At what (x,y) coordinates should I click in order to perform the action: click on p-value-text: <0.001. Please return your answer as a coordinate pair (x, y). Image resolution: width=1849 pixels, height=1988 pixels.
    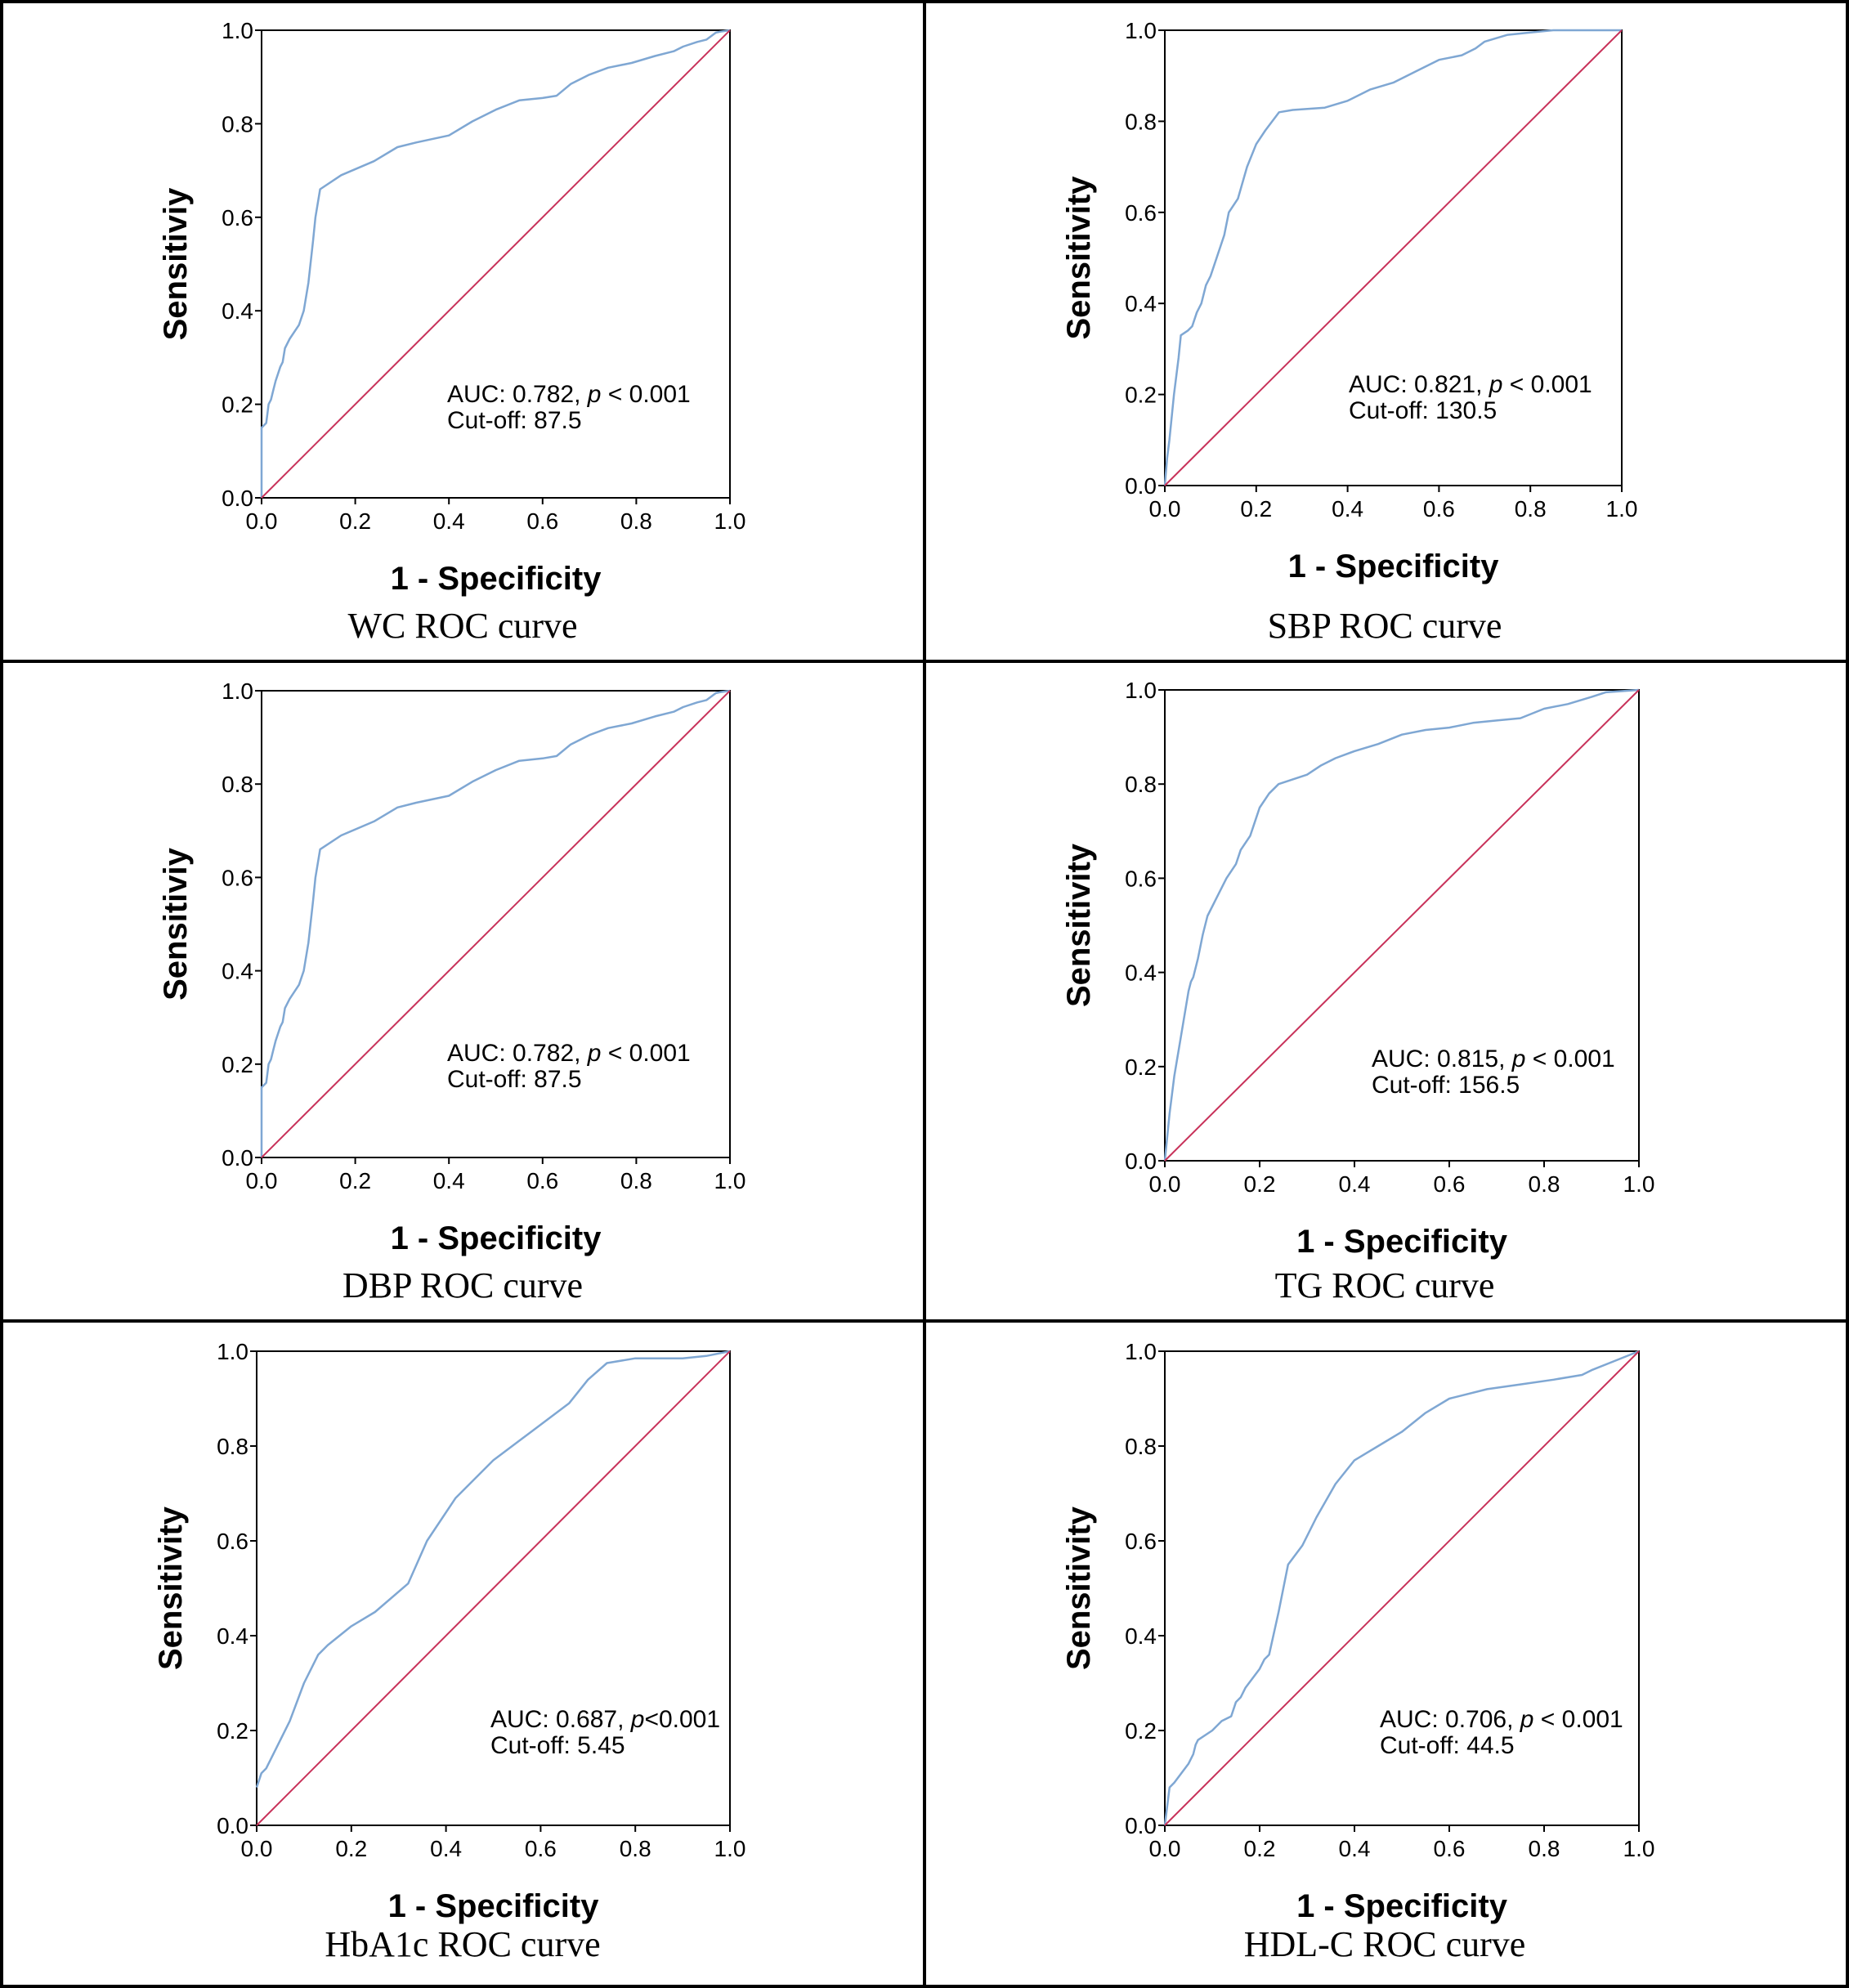
    Looking at the image, I should click on (682, 1720).